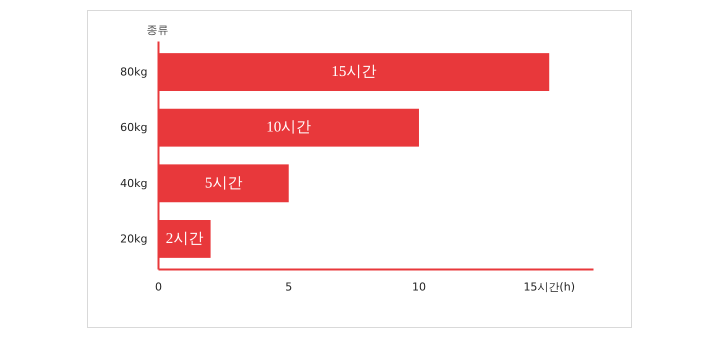 The height and width of the screenshot is (343, 720). Describe the element at coordinates (134, 183) in the screenshot. I see `y-tick-label: 40kg` at that location.